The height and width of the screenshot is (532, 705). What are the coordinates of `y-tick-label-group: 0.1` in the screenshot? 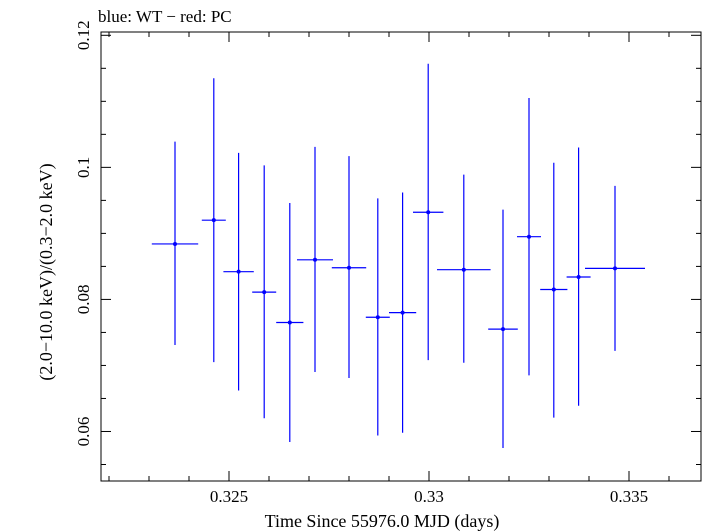 It's located at (83, 167).